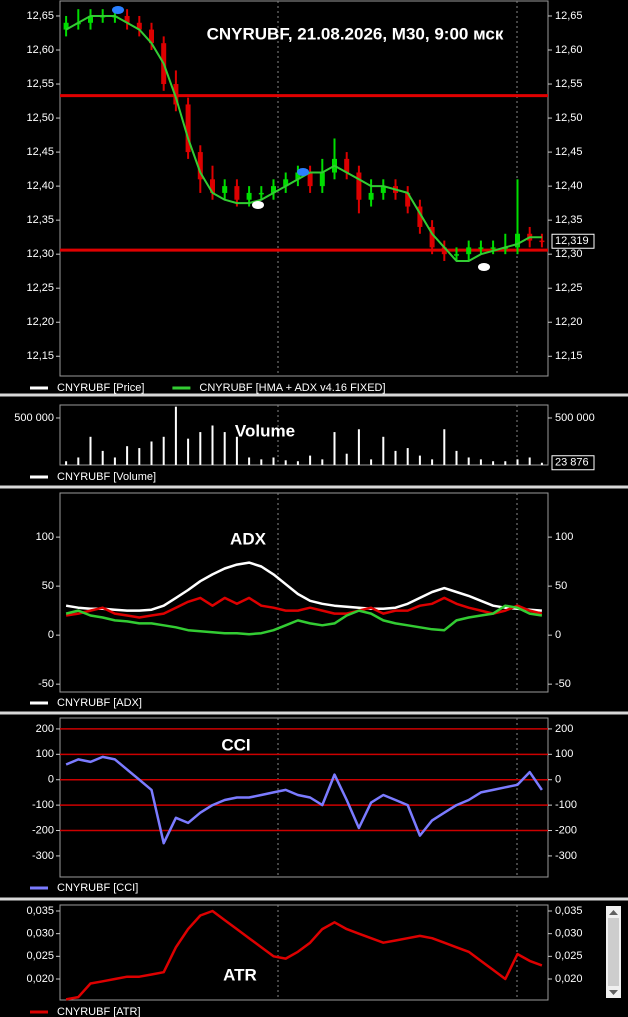 This screenshot has height=1017, width=628. What do you see at coordinates (34, 418) in the screenshot?
I see `y-tick-label: 500 000` at bounding box center [34, 418].